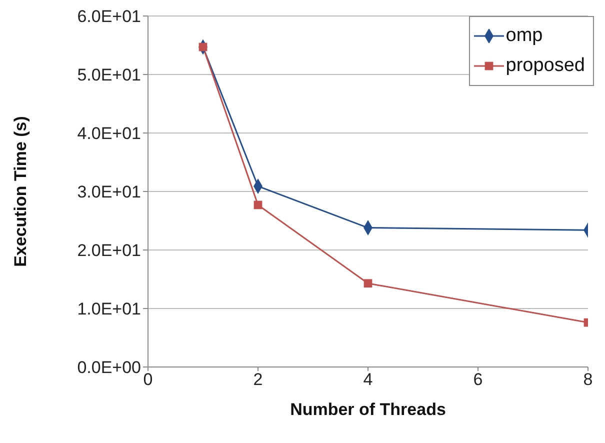 The height and width of the screenshot is (443, 605). What do you see at coordinates (109, 192) in the screenshot?
I see `y-tick-label: 3.0E+01` at bounding box center [109, 192].